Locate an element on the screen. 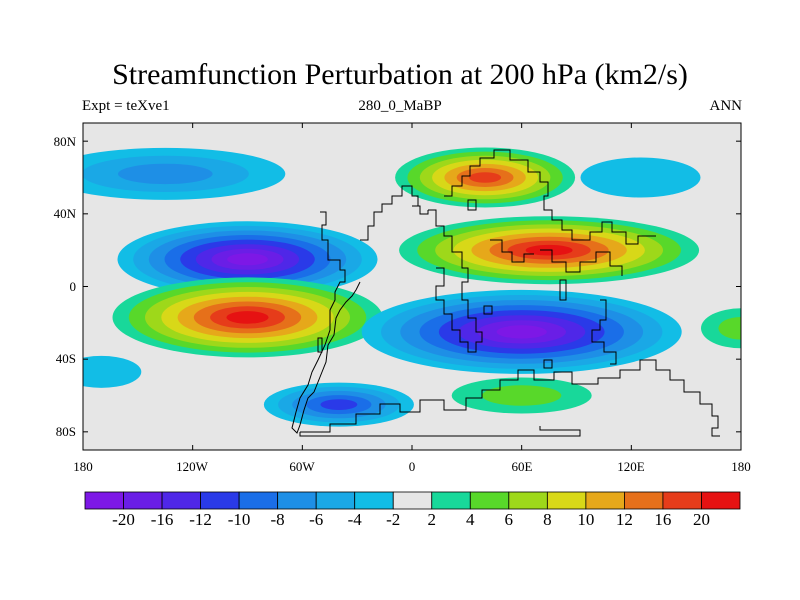  north-america-coastline is located at coordinates (389, 213).